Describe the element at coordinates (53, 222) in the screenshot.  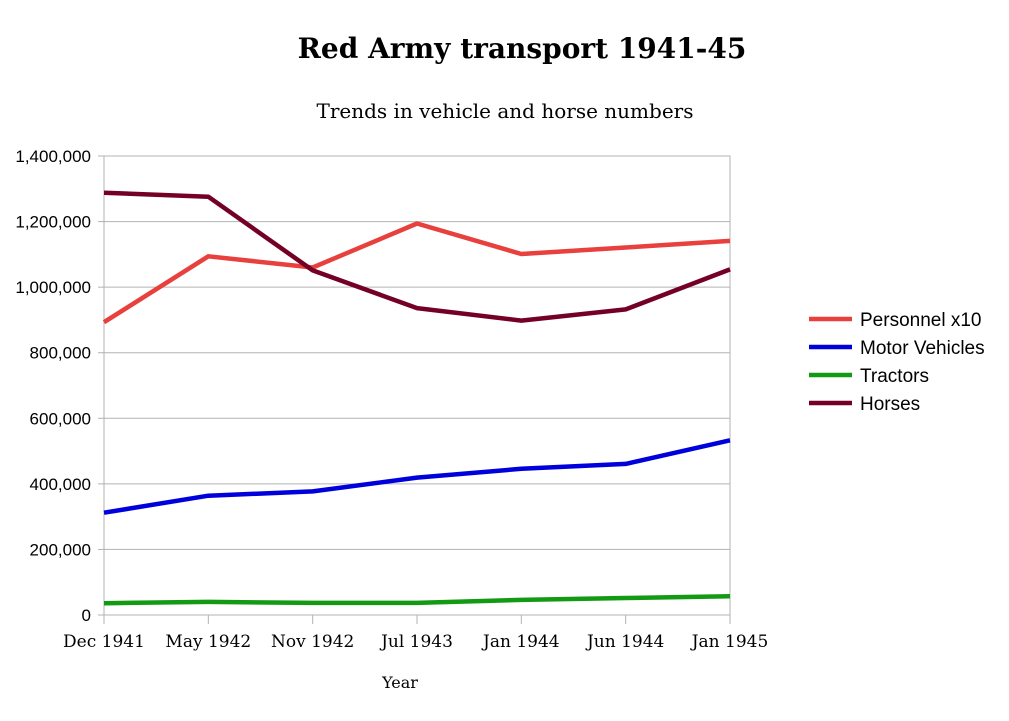
I see `y-tick-label: 1,200,000` at that location.